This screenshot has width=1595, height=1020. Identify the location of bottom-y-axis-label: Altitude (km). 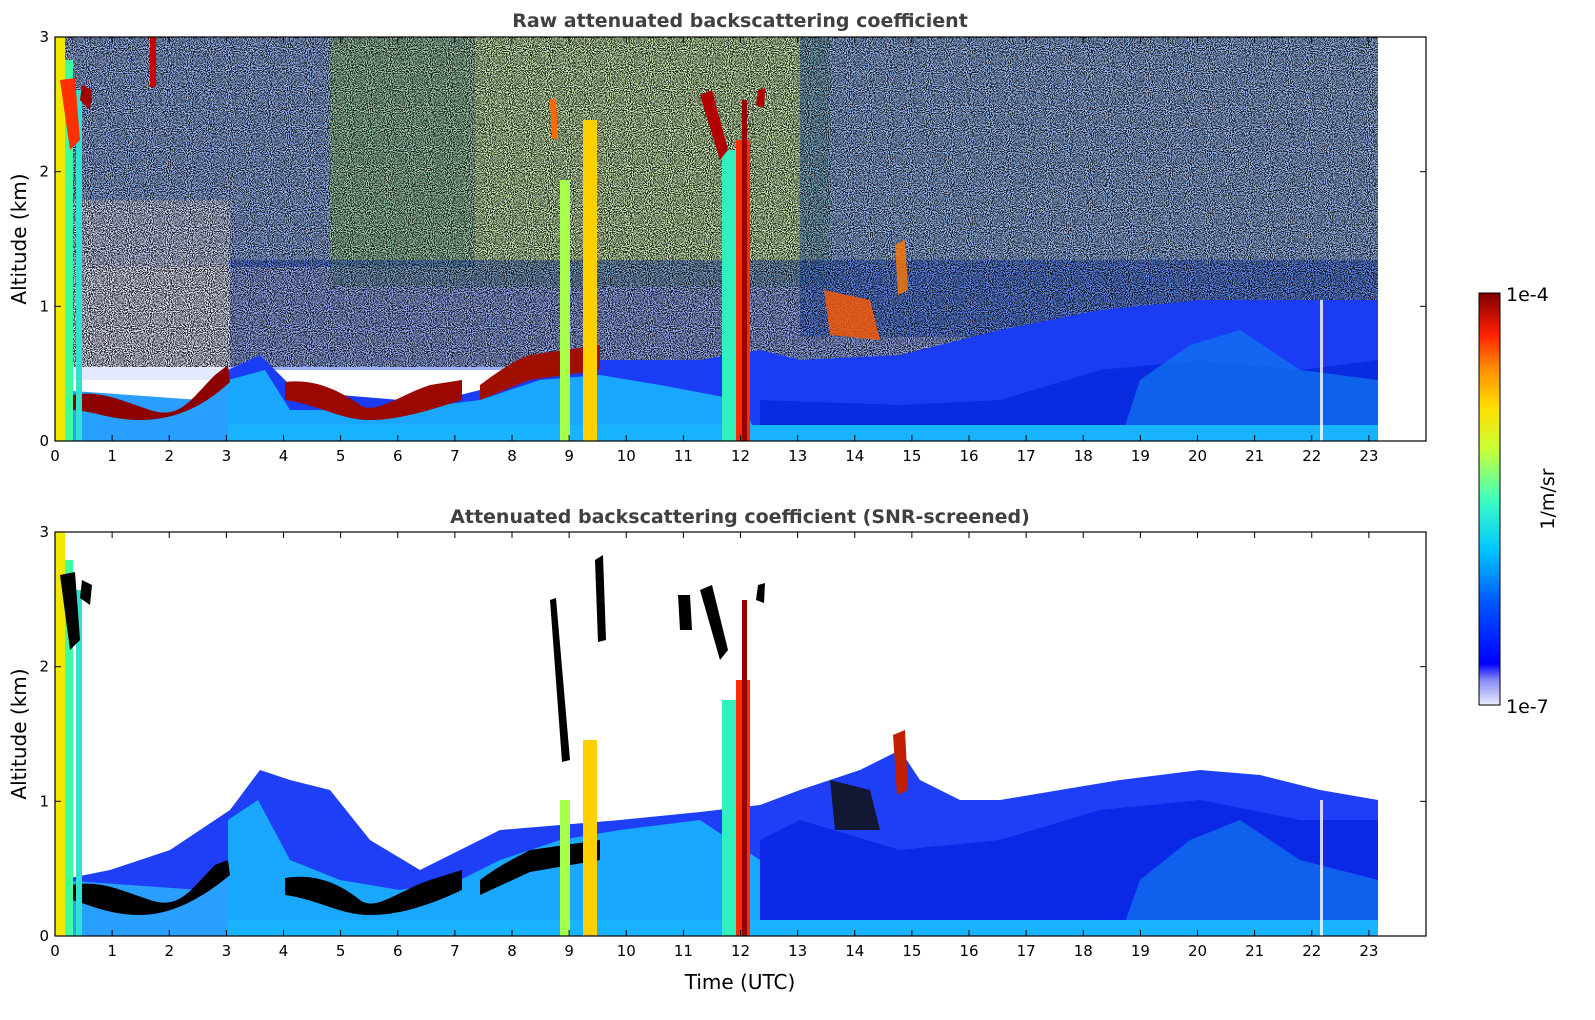
(19, 733).